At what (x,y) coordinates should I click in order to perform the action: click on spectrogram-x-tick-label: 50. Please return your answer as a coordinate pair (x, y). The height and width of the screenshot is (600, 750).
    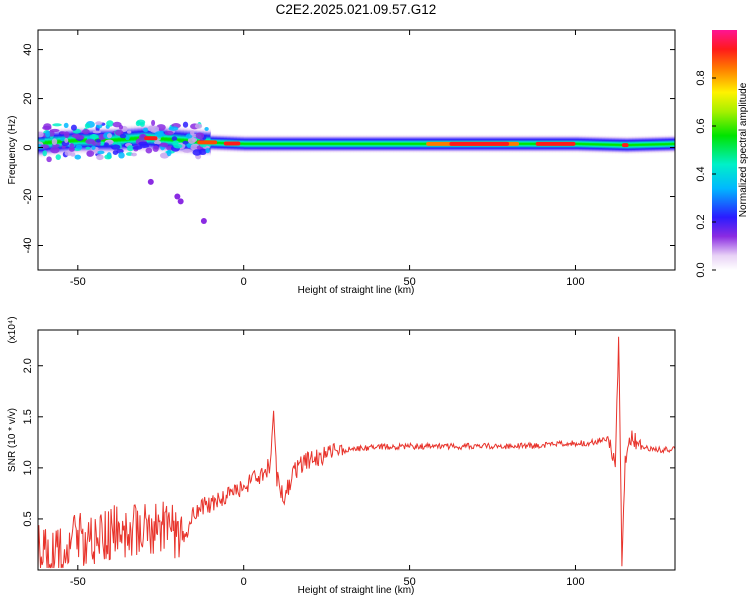
    Looking at the image, I should click on (409, 282).